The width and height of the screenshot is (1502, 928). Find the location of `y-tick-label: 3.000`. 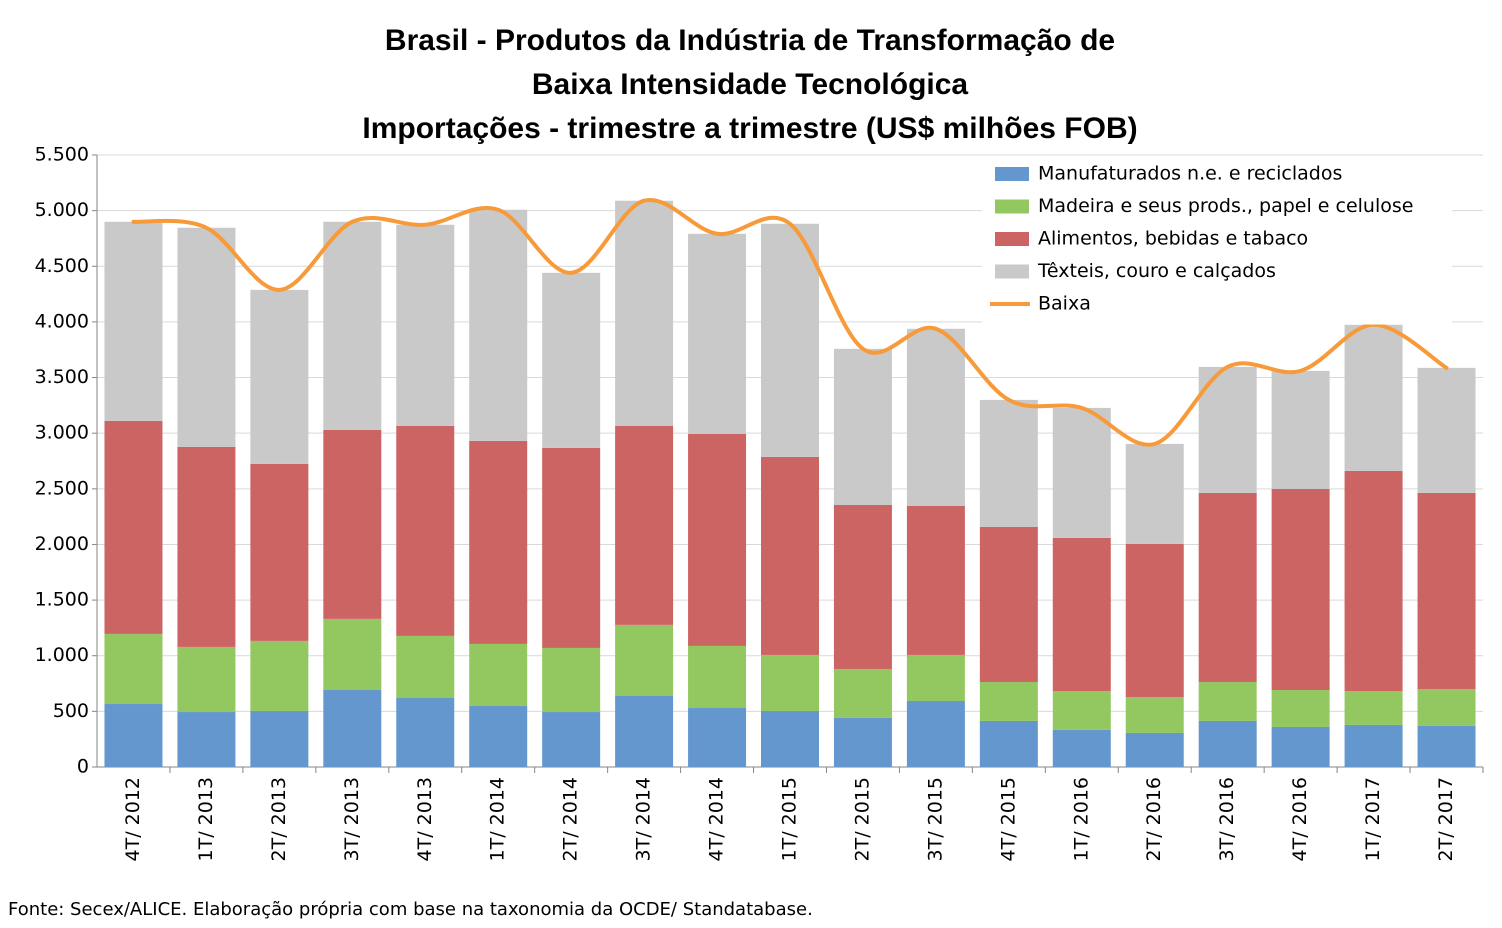

y-tick-label: 3.000 is located at coordinates (62, 433).